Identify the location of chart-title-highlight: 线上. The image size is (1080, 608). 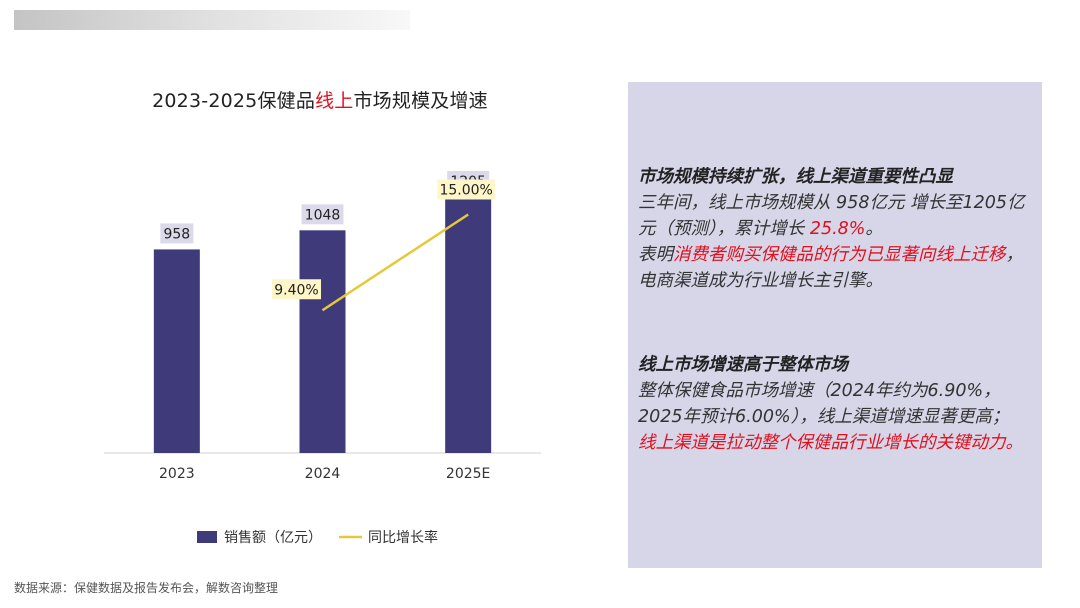
(334, 101).